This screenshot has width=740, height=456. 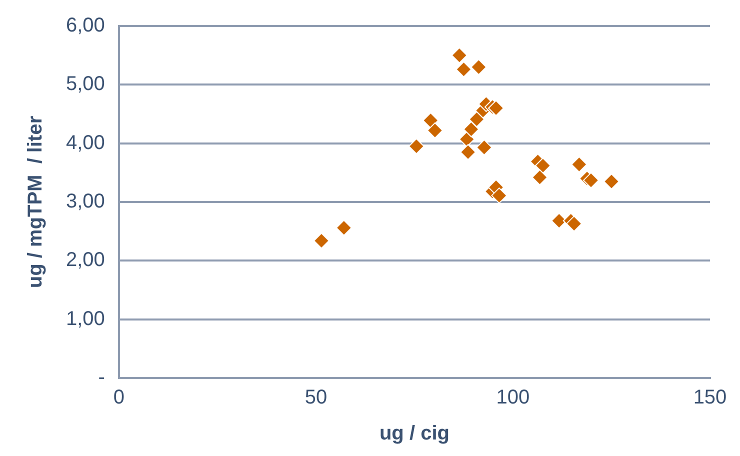 What do you see at coordinates (710, 397) in the screenshot?
I see `x-tick-label: 150` at bounding box center [710, 397].